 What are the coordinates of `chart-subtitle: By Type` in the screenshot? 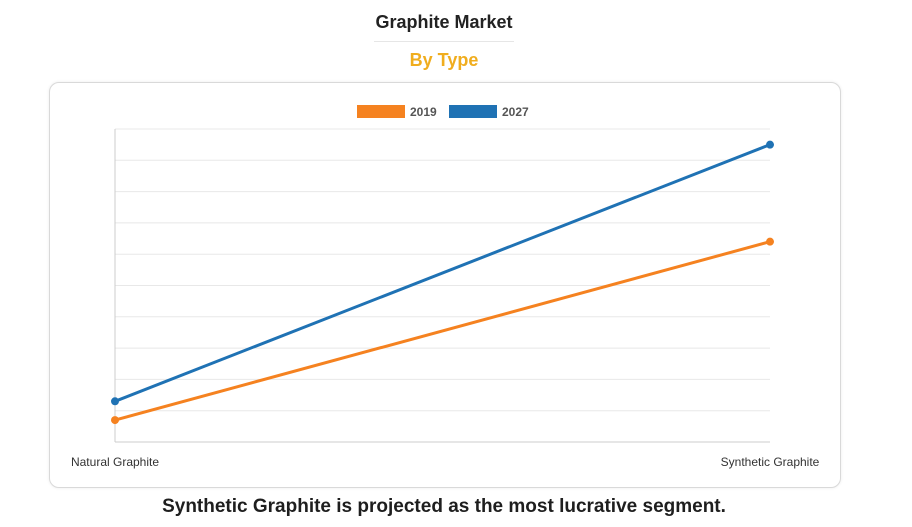 It's located at (444, 60).